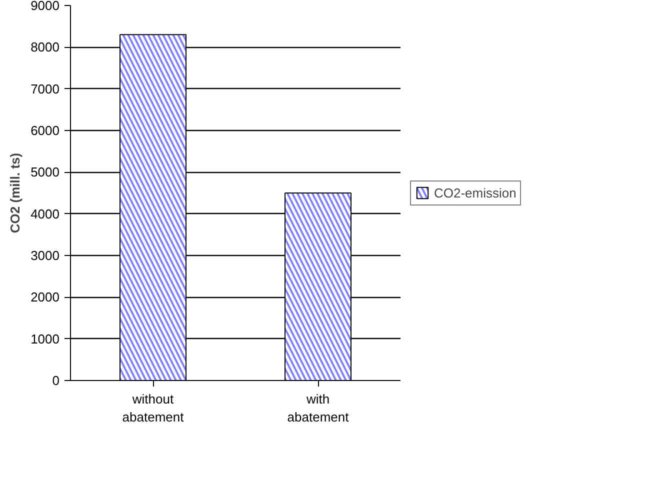  Describe the element at coordinates (45, 214) in the screenshot. I see `y-tick-label: 4000` at that location.